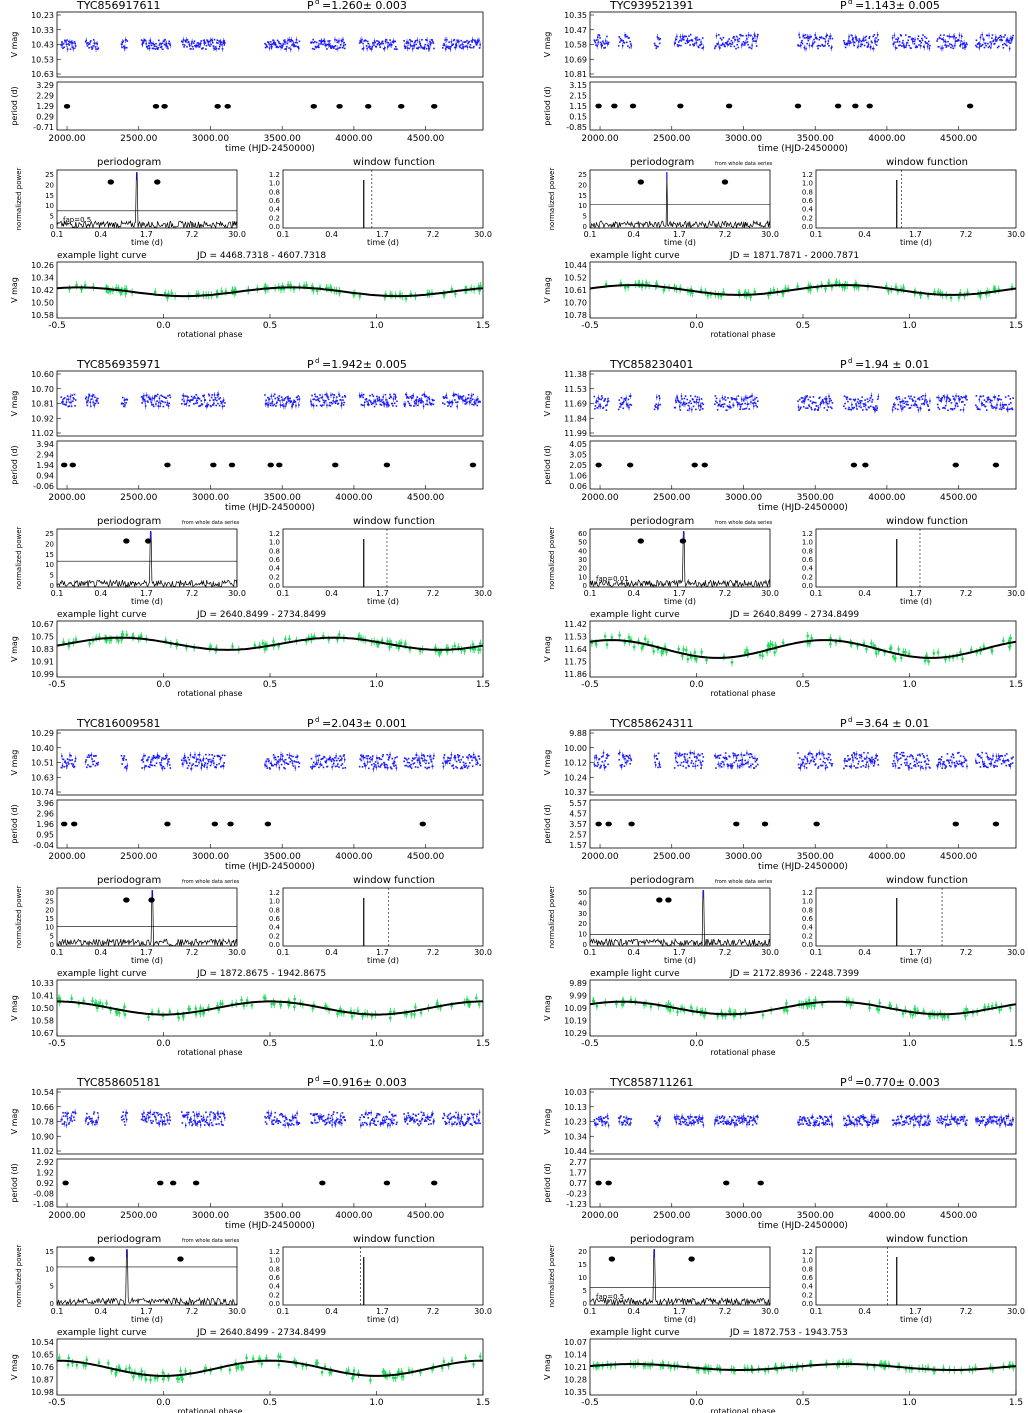 The height and width of the screenshot is (1413, 1028). I want to click on power-tick-label: 25, so click(49, 902).